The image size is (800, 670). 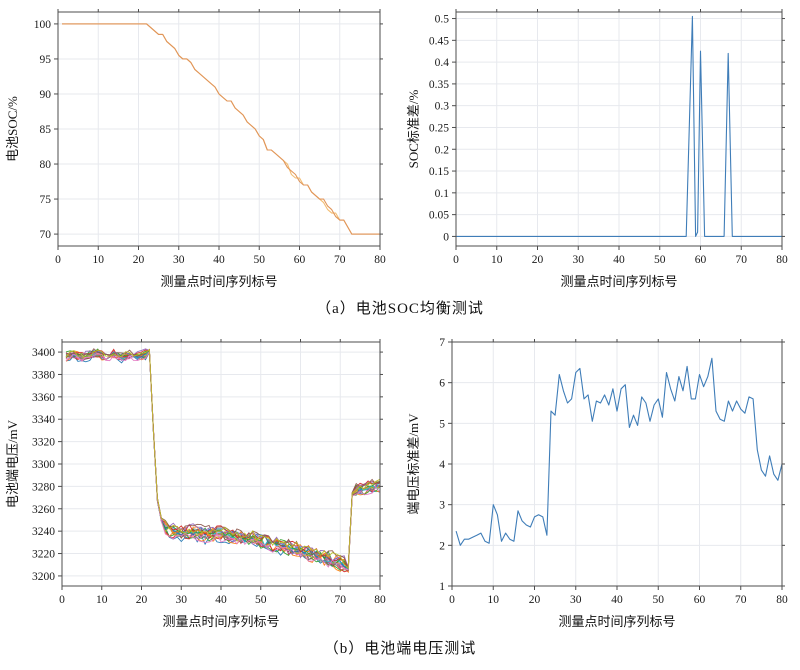 What do you see at coordinates (43, 555) in the screenshot?
I see `y-tick-label: 3220` at bounding box center [43, 555].